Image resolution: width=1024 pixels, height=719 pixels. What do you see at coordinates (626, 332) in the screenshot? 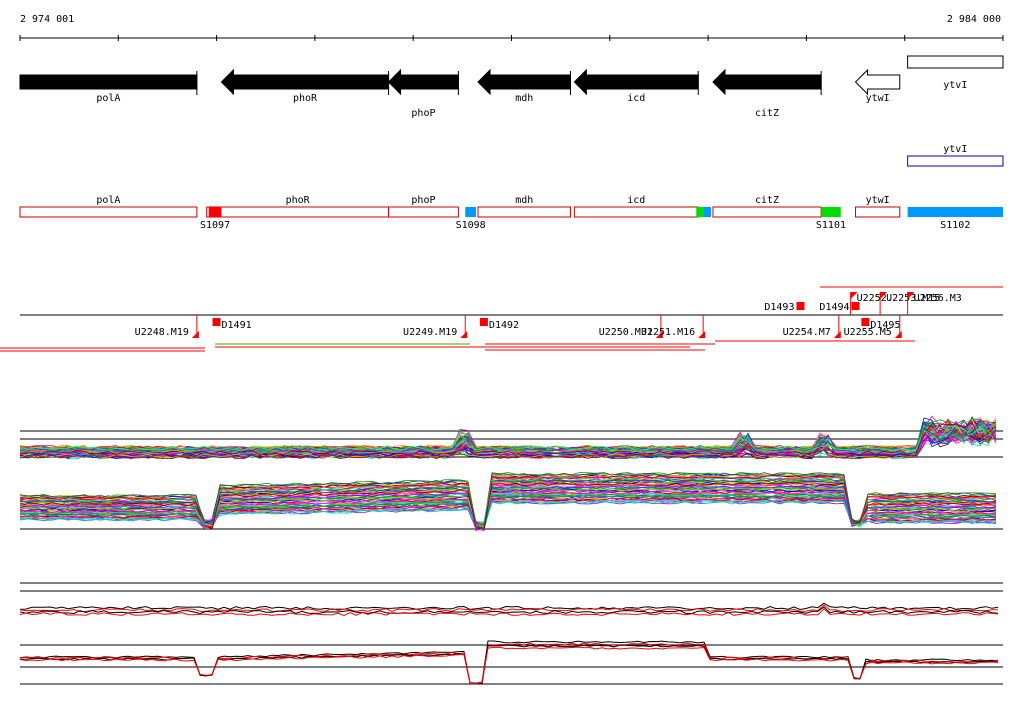
I see `transcript-label: U2250.M31` at bounding box center [626, 332].